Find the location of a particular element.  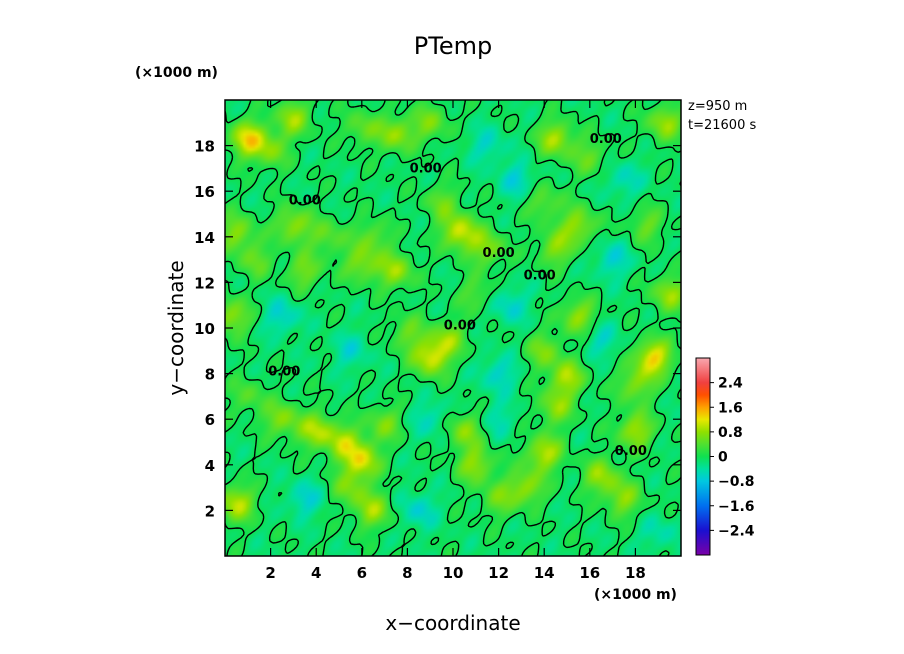

x-axis-label: x−coordinate is located at coordinates (452, 623).